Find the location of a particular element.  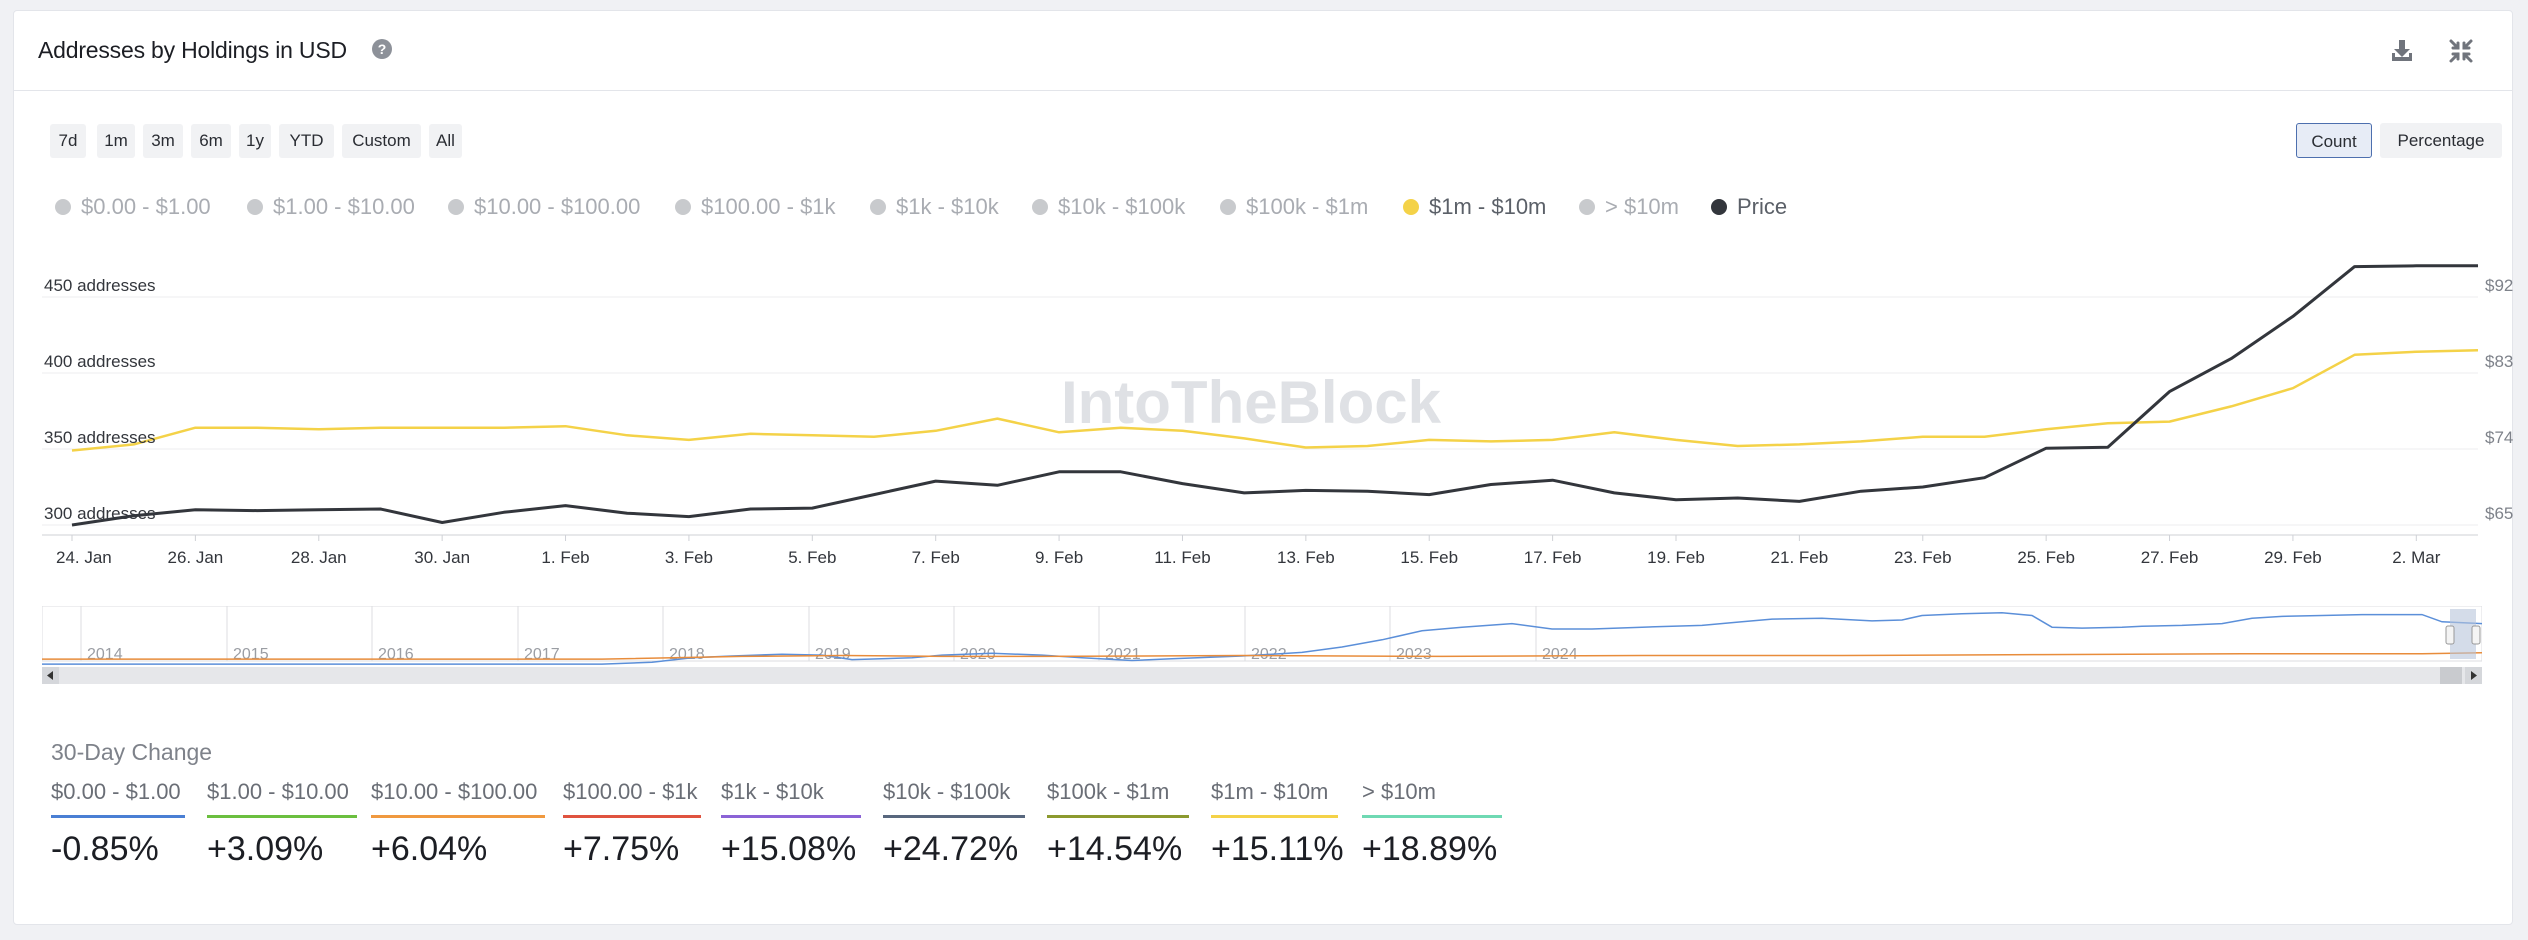

scrollbar-thumb is located at coordinates (2451, 675).